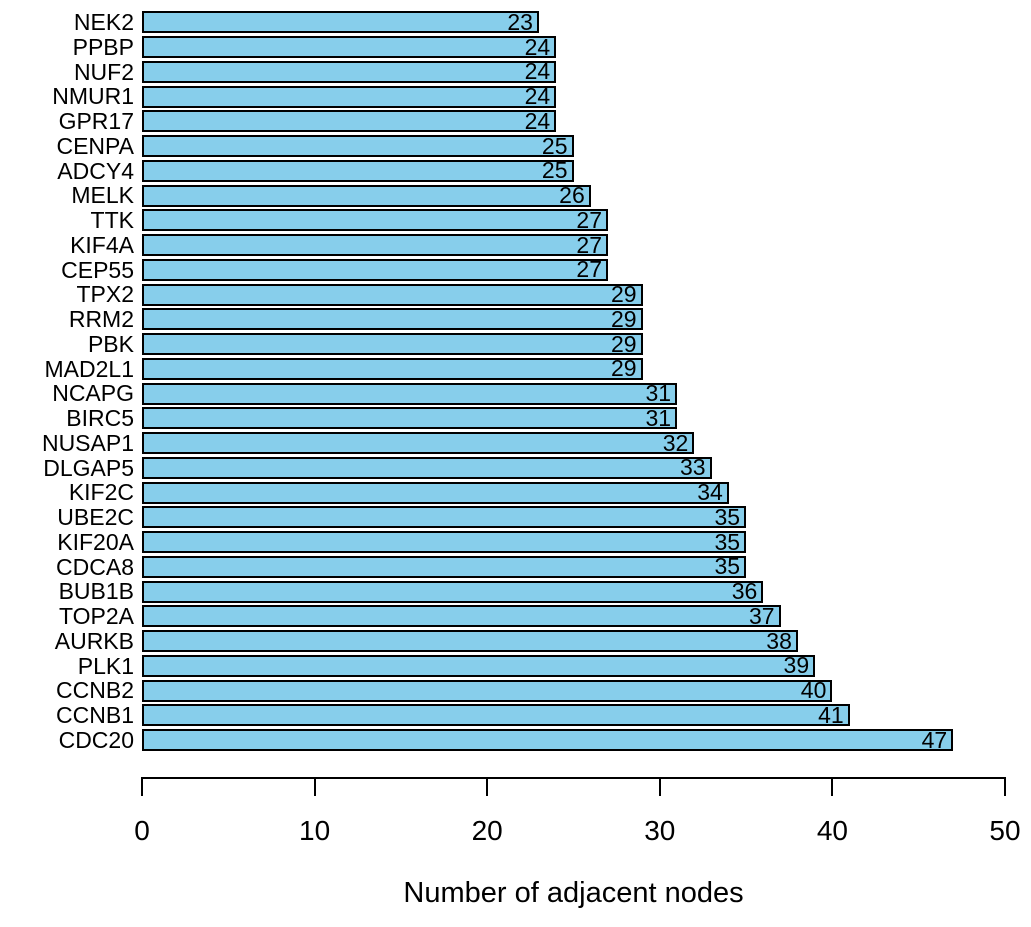 The image size is (1031, 927). Describe the element at coordinates (112, 220) in the screenshot. I see `category-label: TTK` at that location.